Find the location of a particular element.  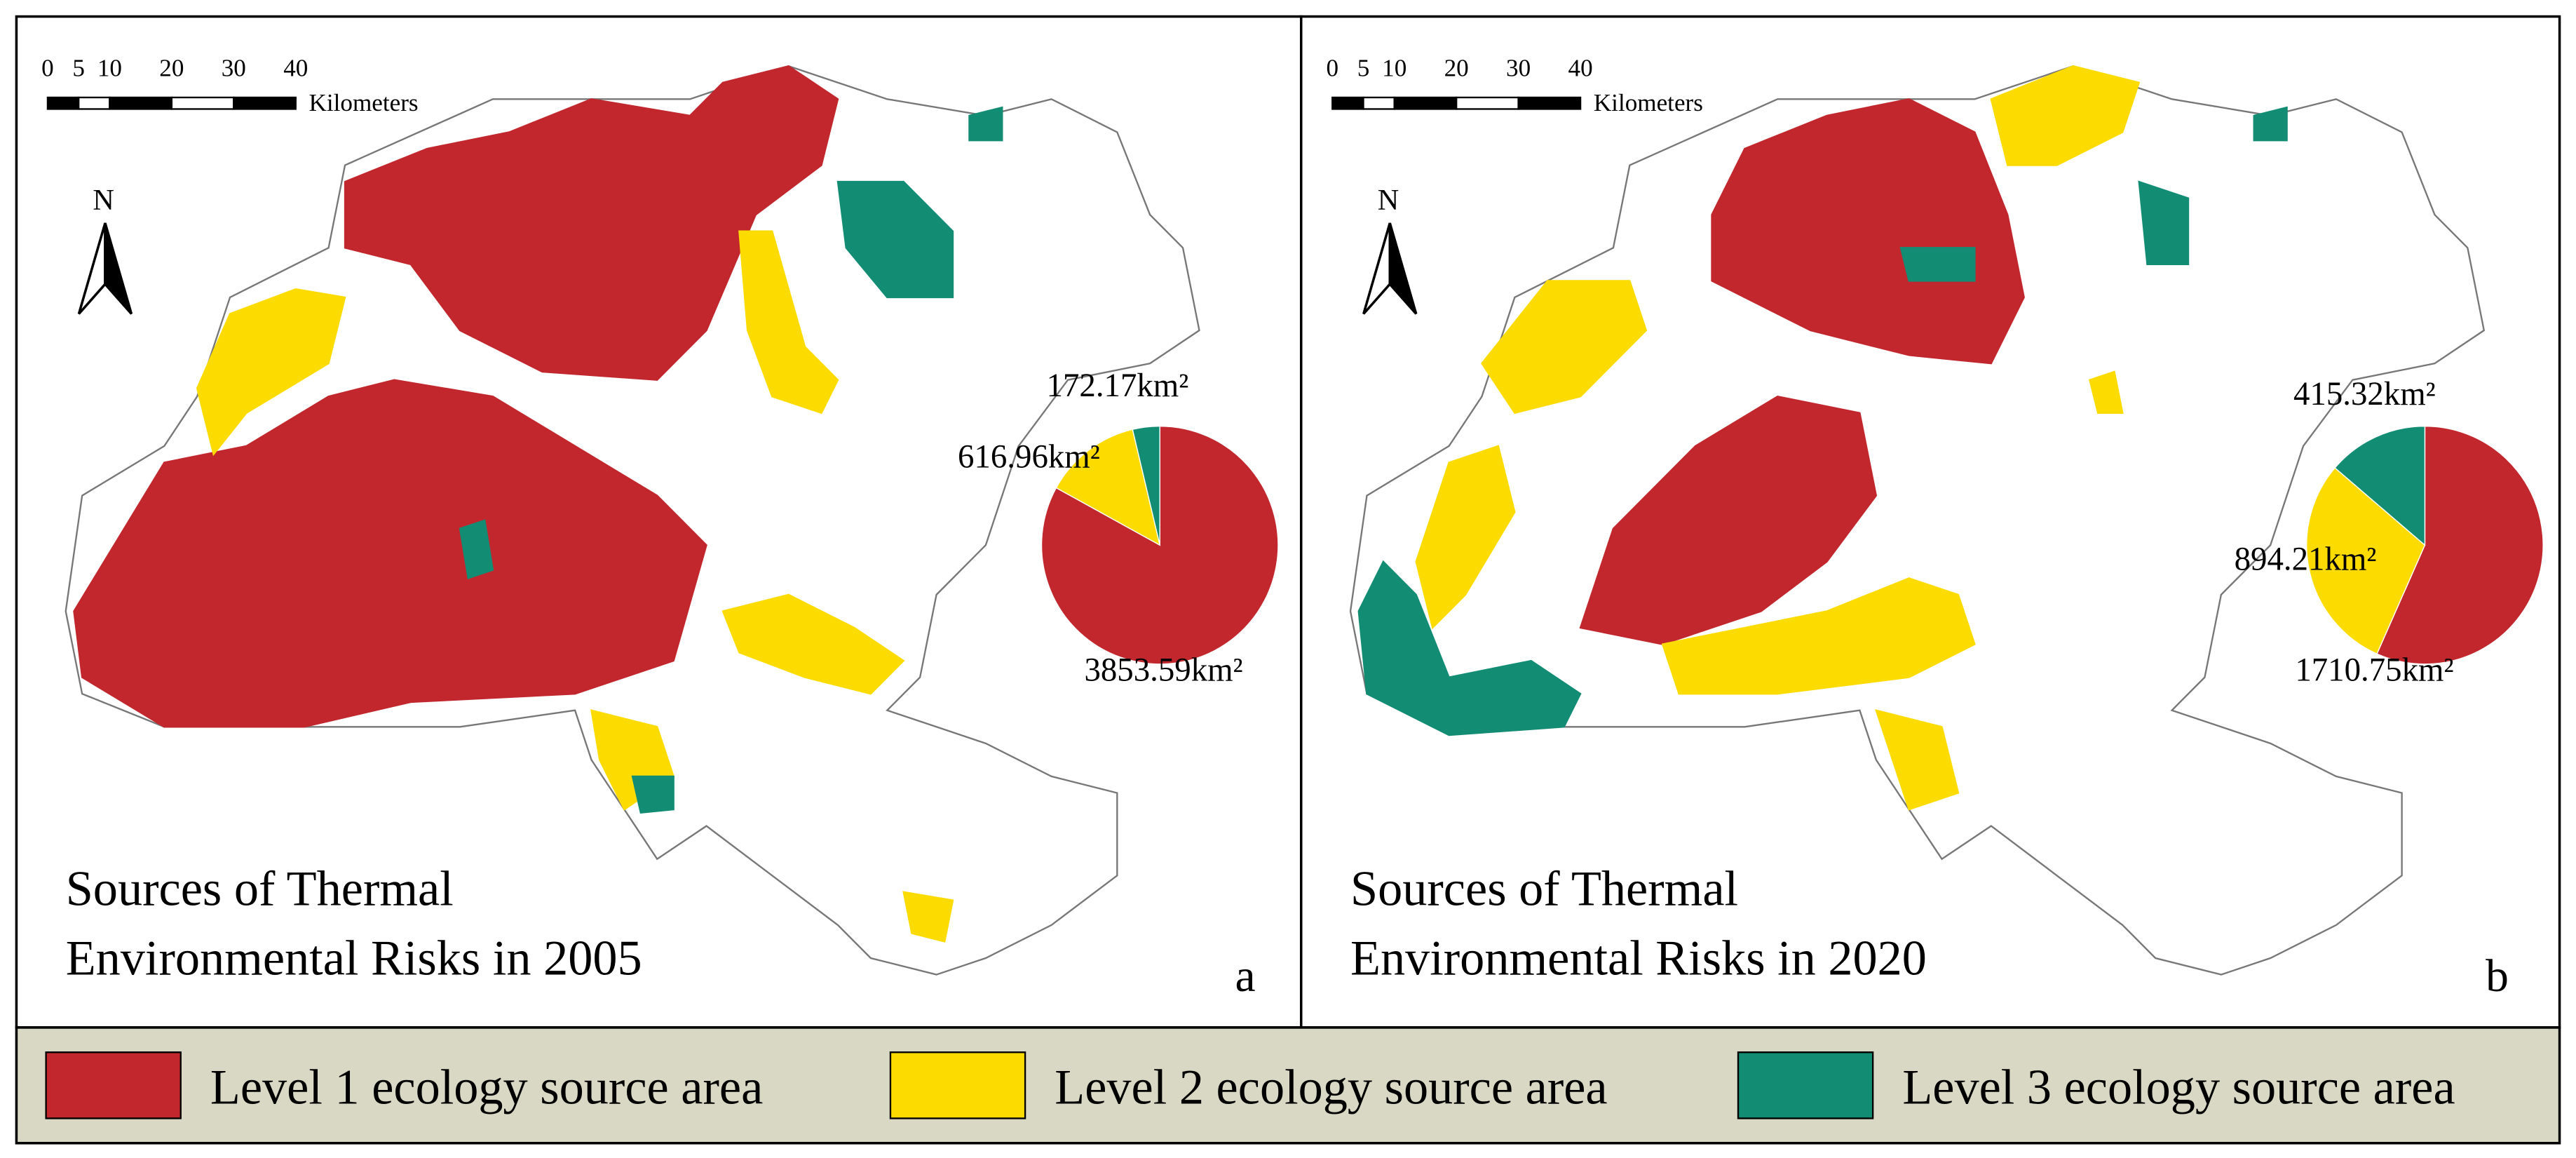

panel-letter: b is located at coordinates (2497, 976).